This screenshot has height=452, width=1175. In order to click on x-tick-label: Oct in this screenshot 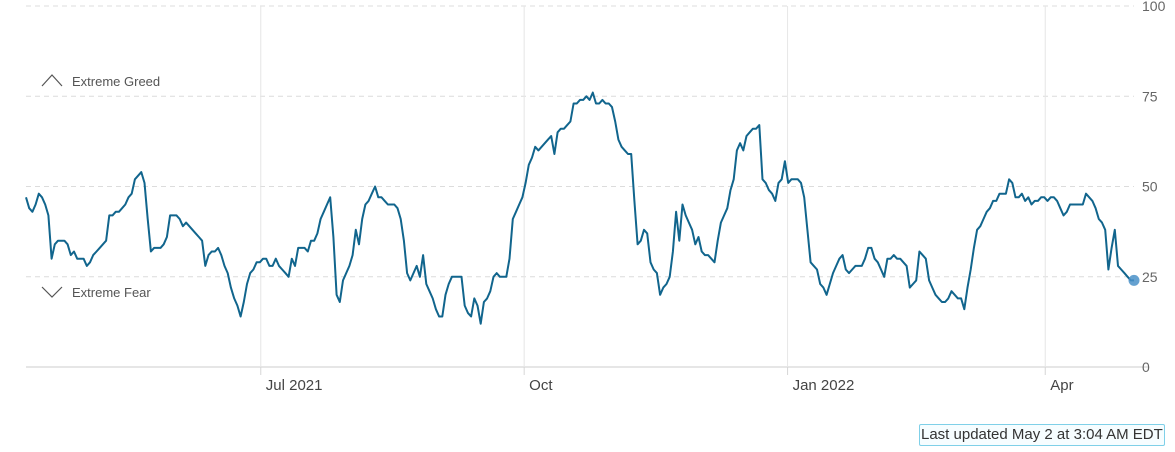, I will do `click(541, 385)`.